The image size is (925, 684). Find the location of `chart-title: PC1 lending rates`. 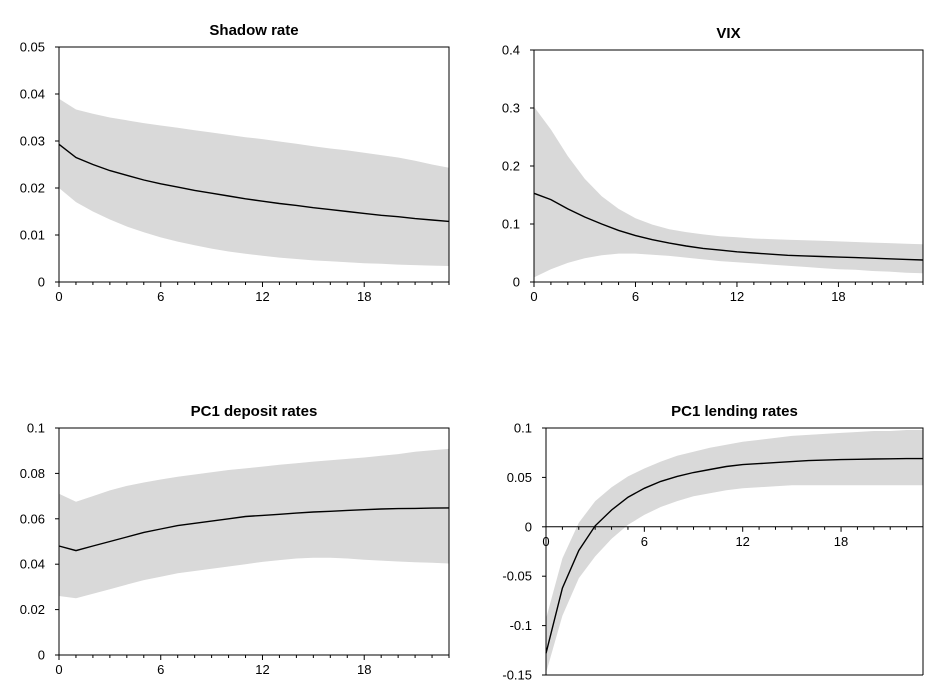

chart-title: PC1 lending rates is located at coordinates (734, 411).